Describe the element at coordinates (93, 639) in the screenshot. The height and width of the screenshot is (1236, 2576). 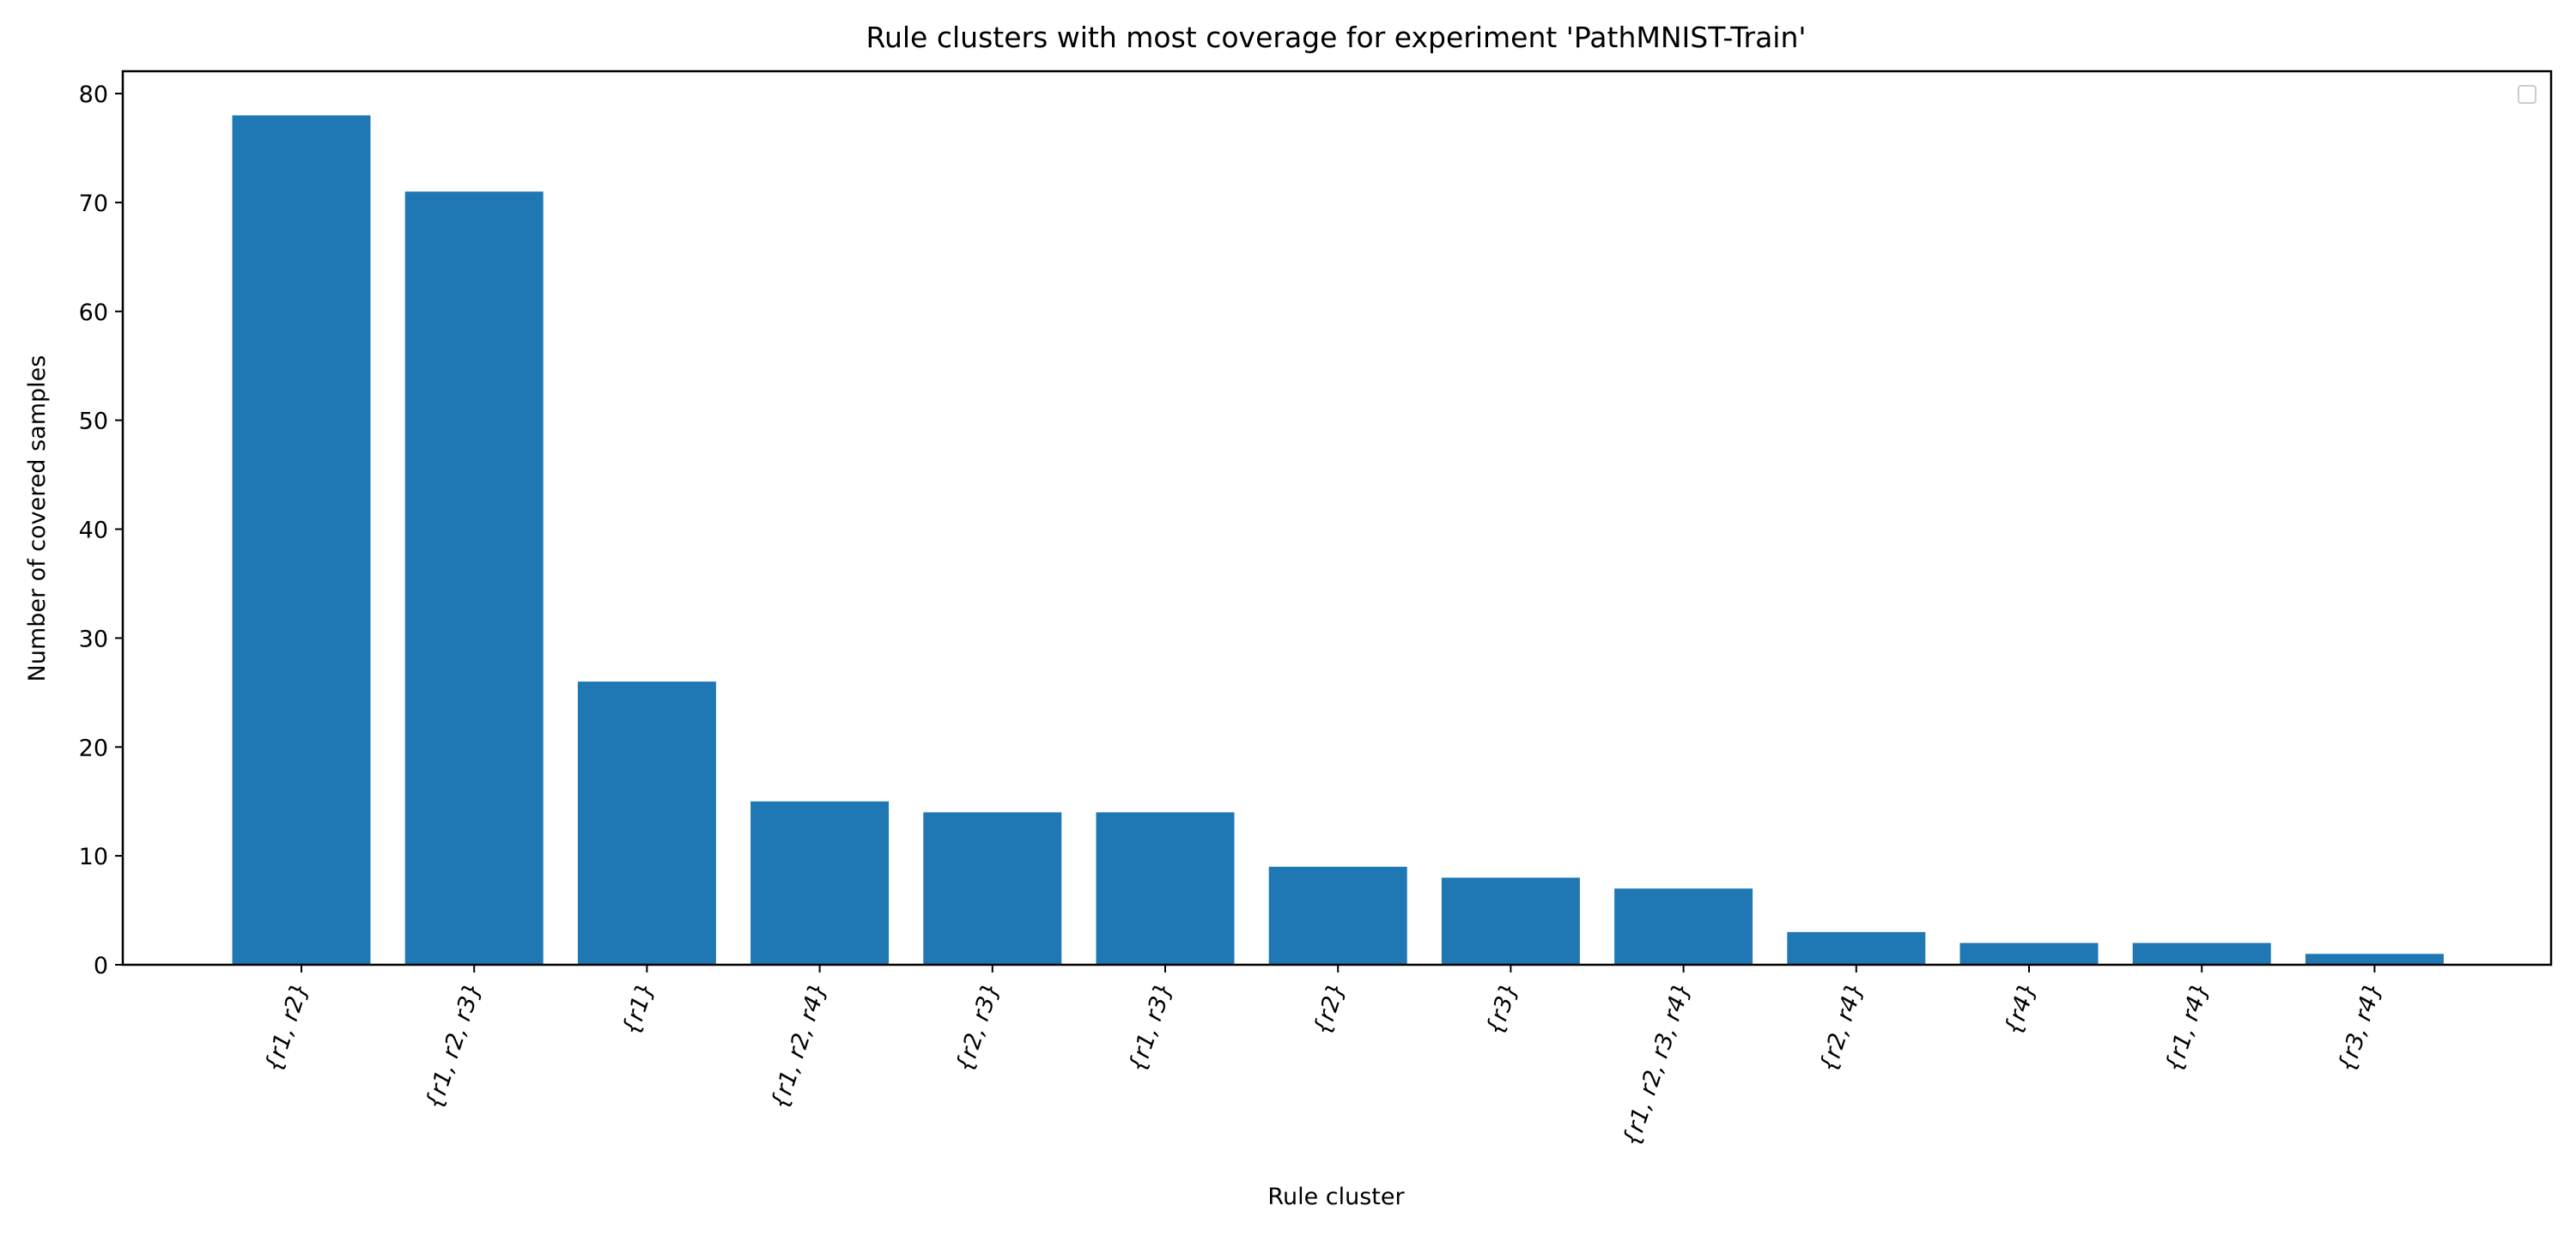
I see `y-tick-label: 30` at that location.